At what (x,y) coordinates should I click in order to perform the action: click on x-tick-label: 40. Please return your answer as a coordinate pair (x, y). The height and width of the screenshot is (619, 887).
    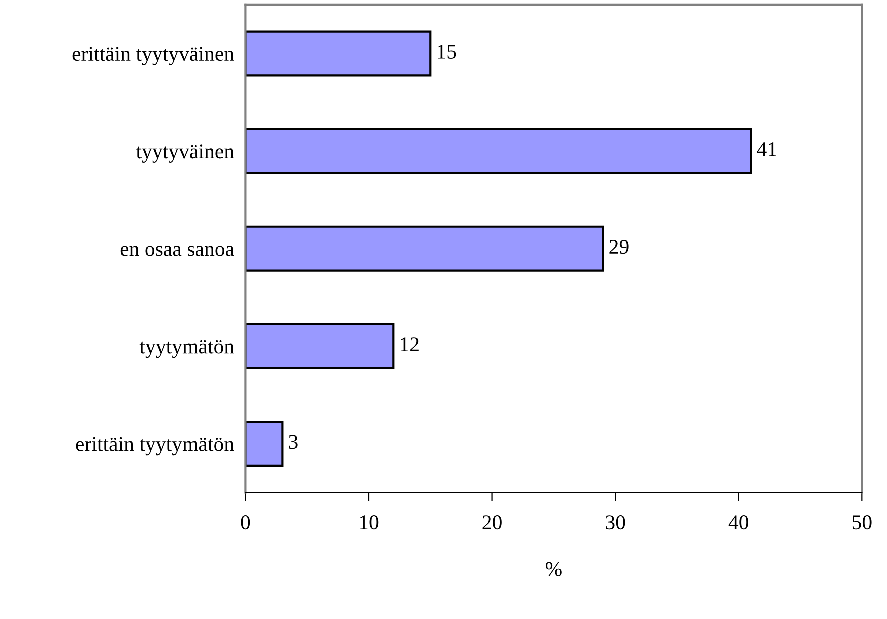
    Looking at the image, I should click on (738, 523).